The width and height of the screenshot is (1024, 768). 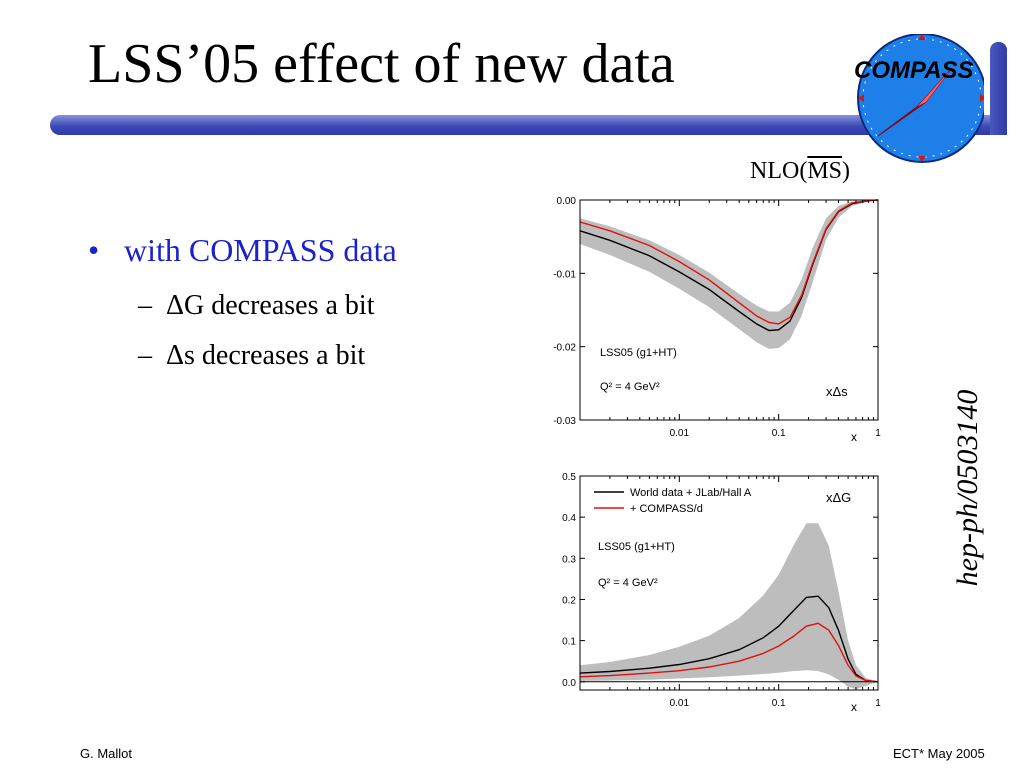 I want to click on title-bar, so click(x=527, y=125).